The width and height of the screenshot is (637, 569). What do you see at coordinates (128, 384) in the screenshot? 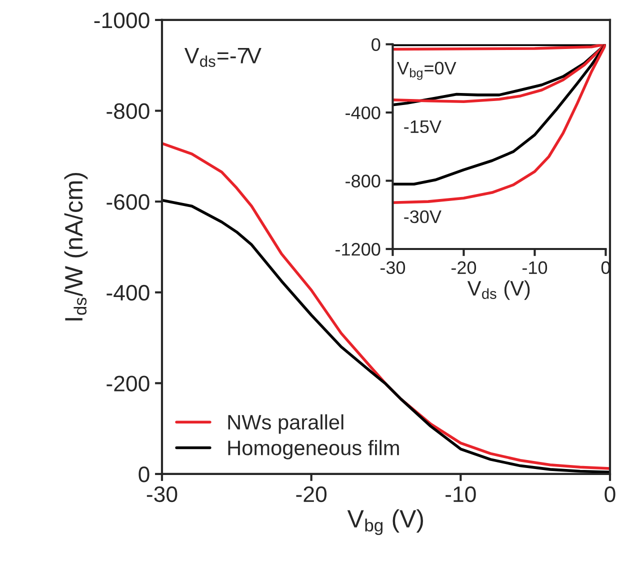
I see `y-tick-label: -200` at bounding box center [128, 384].